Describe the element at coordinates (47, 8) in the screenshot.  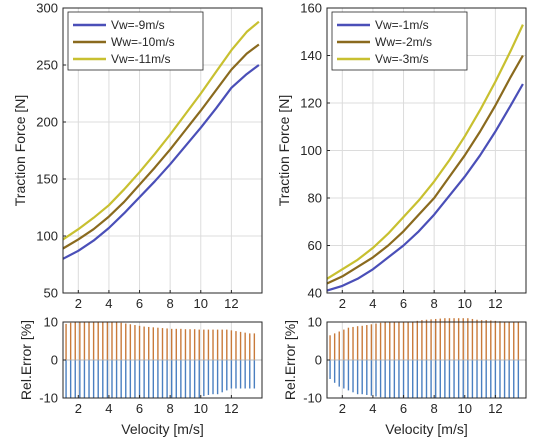
I see `y-tick-label: 300` at that location.